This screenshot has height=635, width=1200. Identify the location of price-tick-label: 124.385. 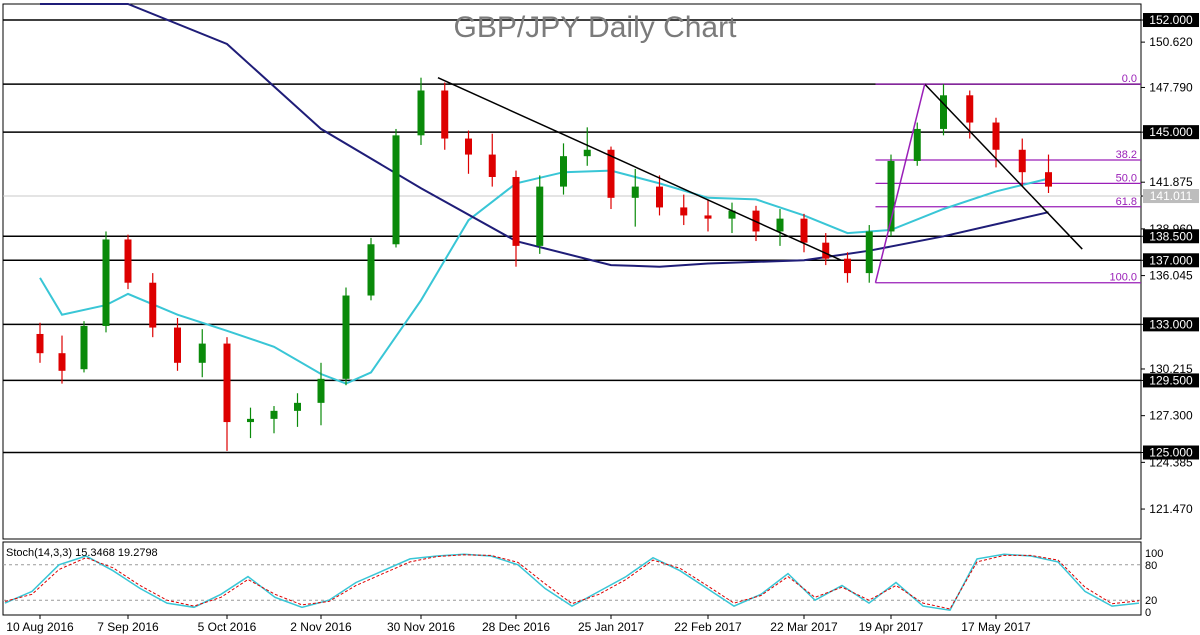
(1171, 462).